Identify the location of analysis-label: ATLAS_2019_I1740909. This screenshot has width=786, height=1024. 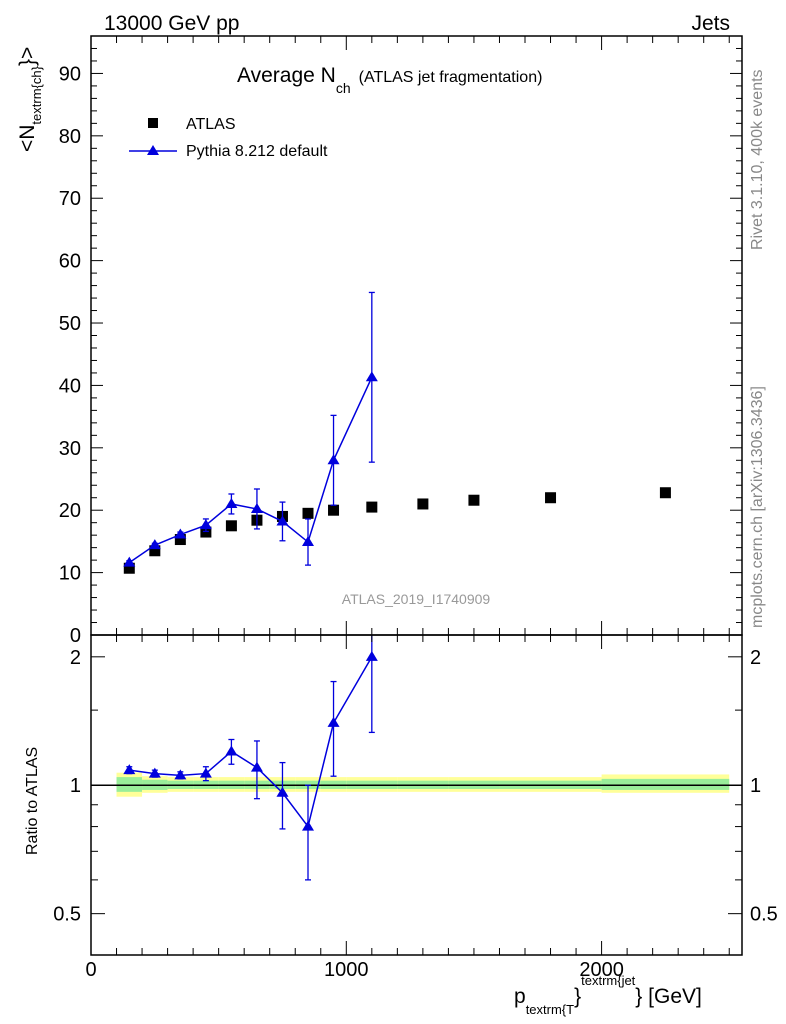
(416, 599).